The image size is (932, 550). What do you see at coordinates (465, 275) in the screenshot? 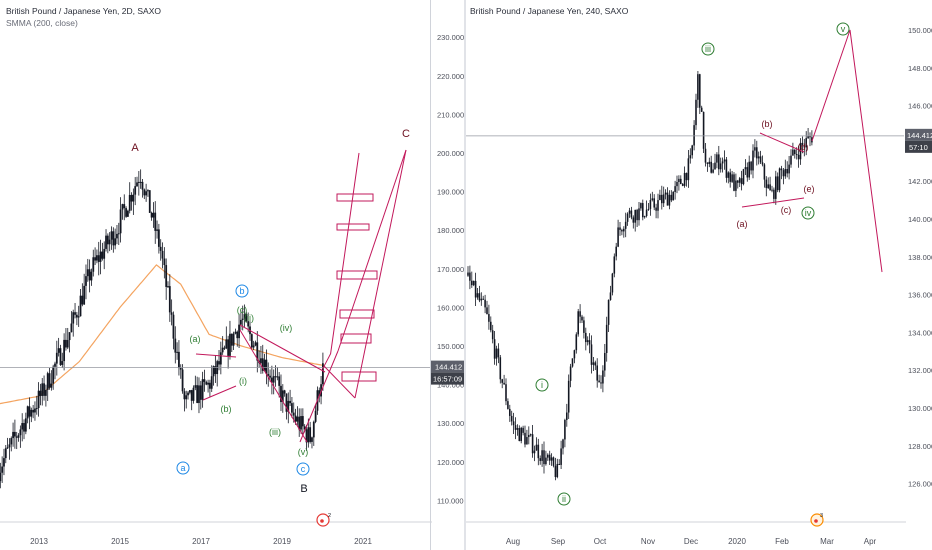
I see `pane-splitter` at bounding box center [465, 275].